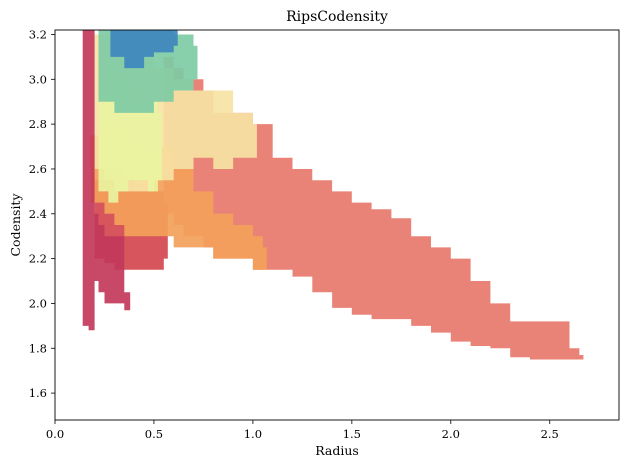  What do you see at coordinates (55, 434) in the screenshot?
I see `x-tick-label: 0.0` at bounding box center [55, 434].